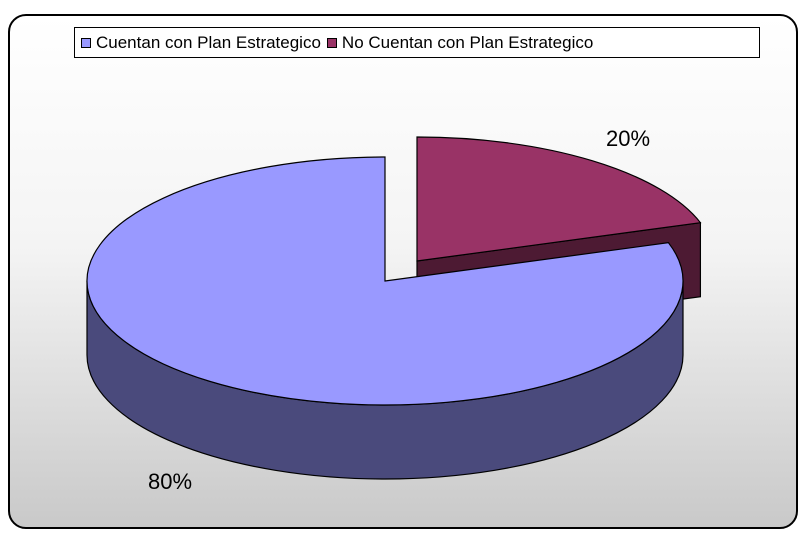  What do you see at coordinates (628, 138) in the screenshot?
I see `data-label-no-cuentan: 20%` at bounding box center [628, 138].